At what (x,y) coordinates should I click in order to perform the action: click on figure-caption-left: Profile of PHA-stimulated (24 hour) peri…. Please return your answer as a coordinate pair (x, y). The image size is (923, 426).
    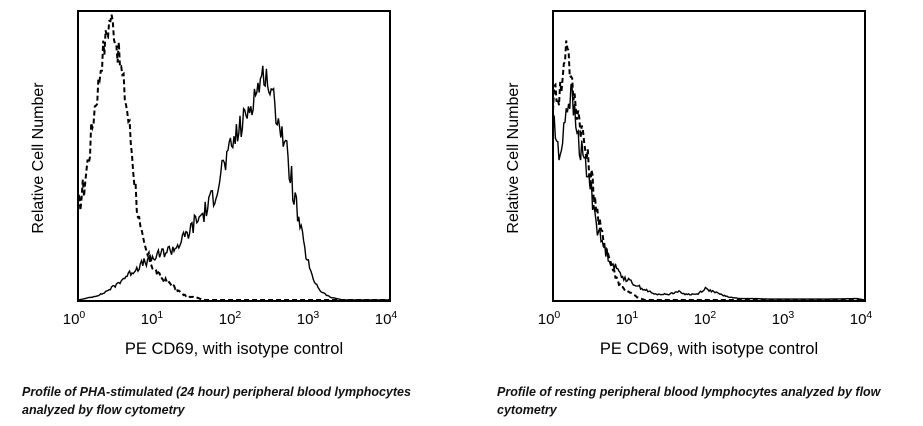
    Looking at the image, I should click on (216, 401).